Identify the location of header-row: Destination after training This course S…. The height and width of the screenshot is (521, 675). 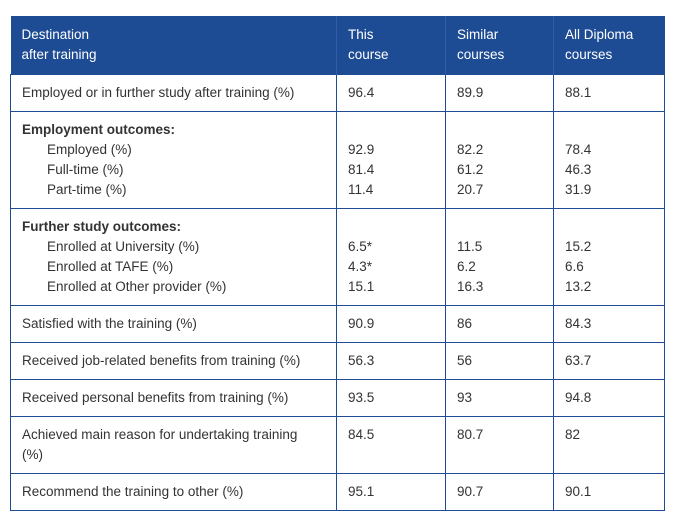
(337, 45).